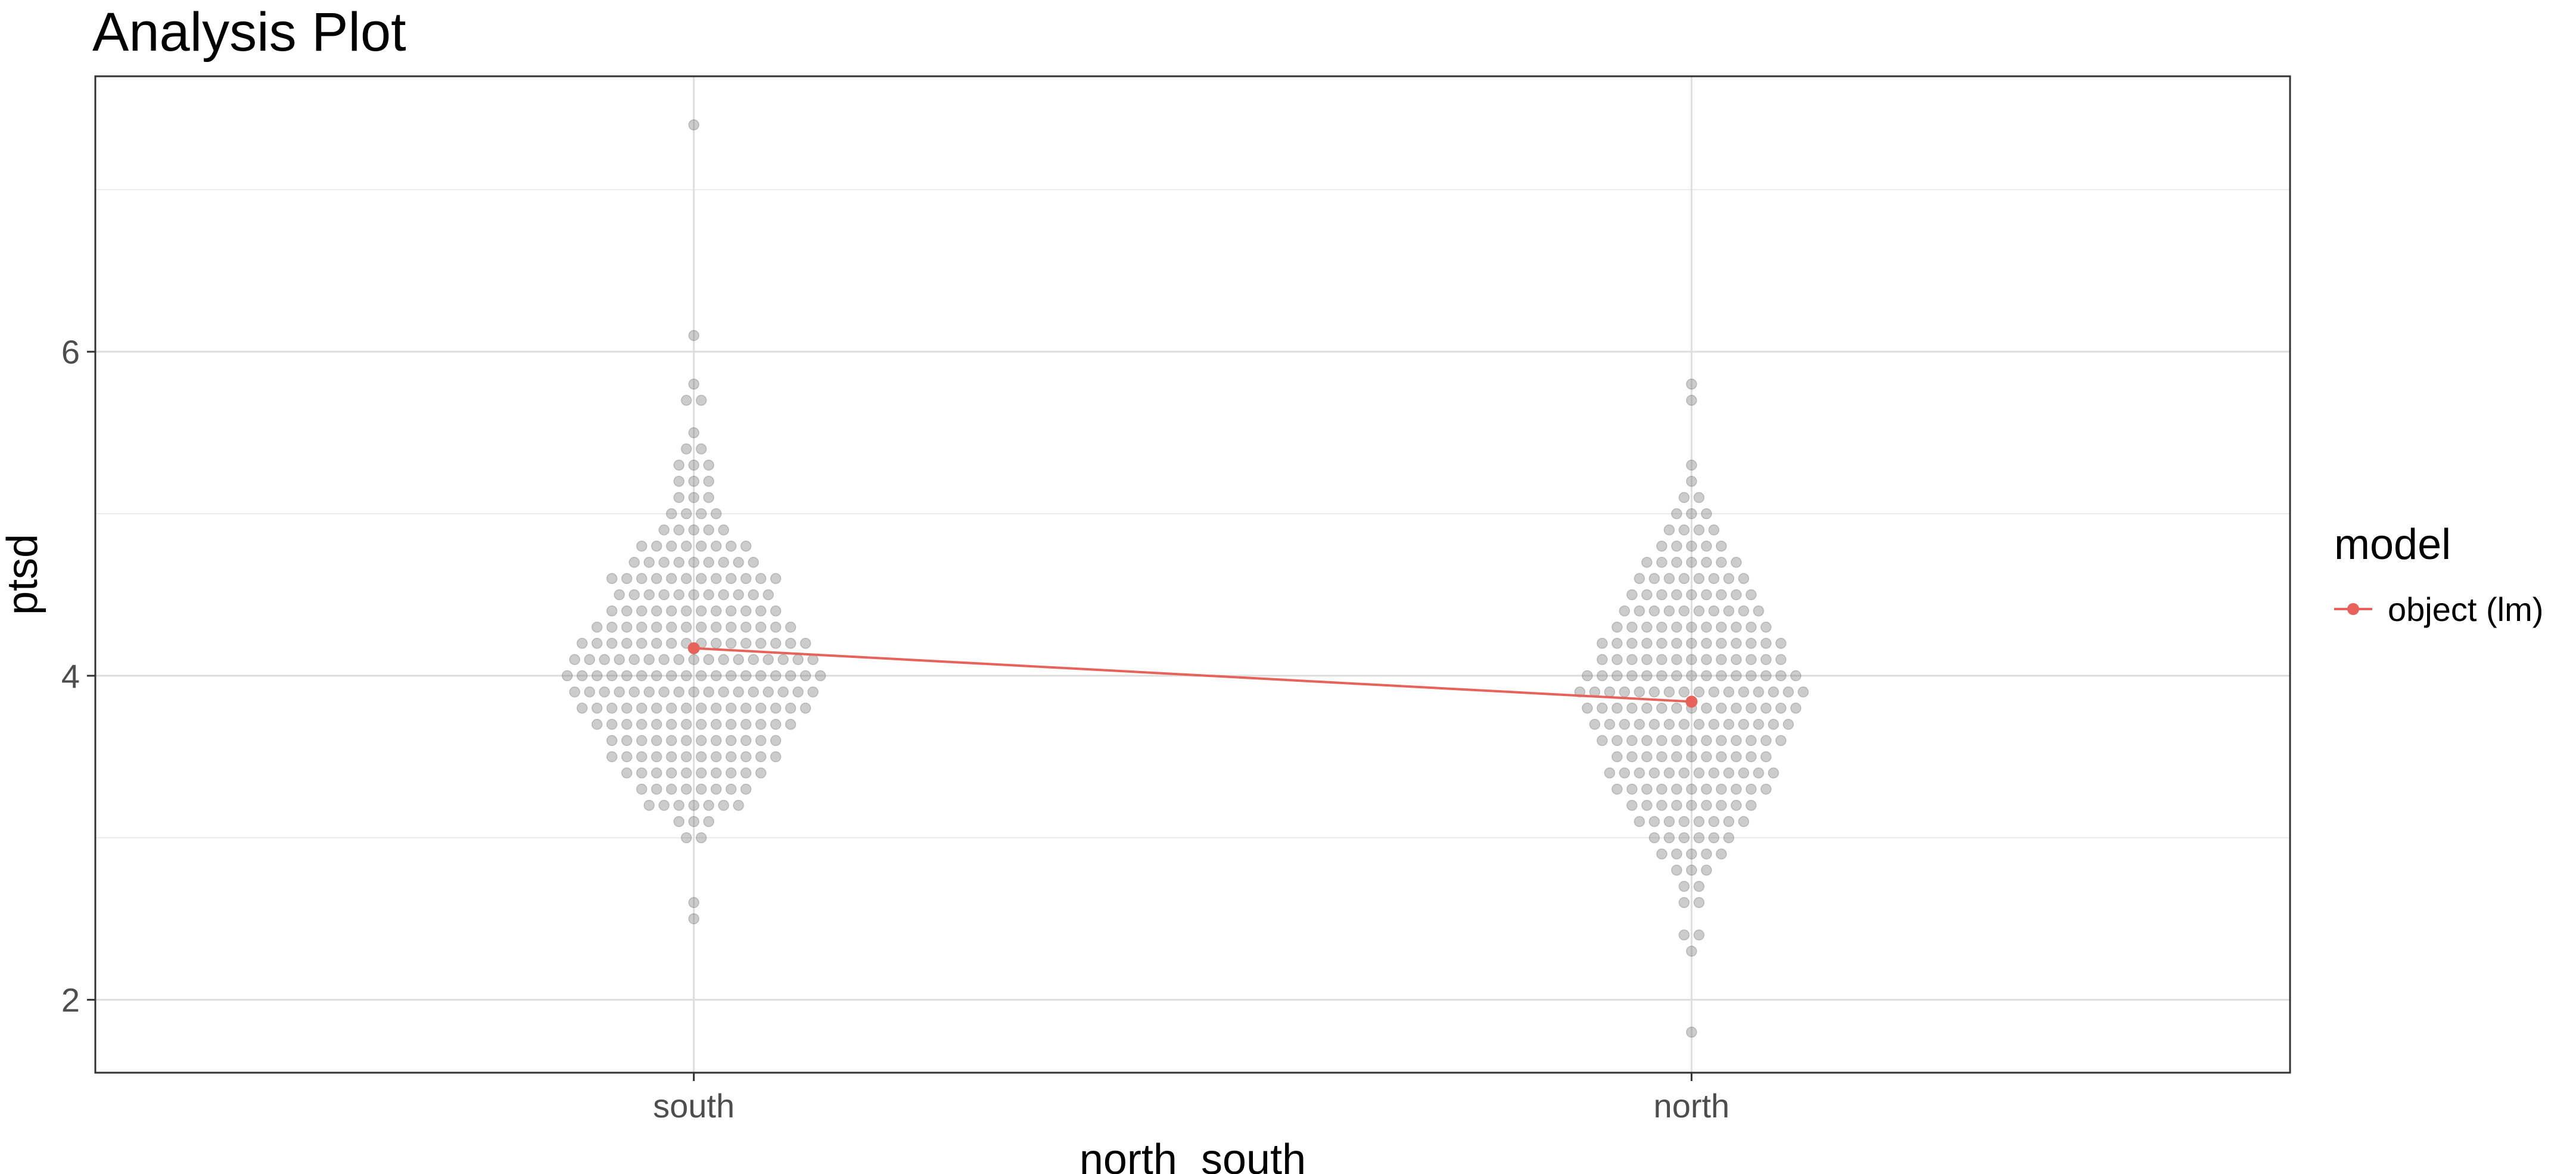 The image size is (2576, 1174). Describe the element at coordinates (70, 1001) in the screenshot. I see `y-tick-label: 2` at that location.